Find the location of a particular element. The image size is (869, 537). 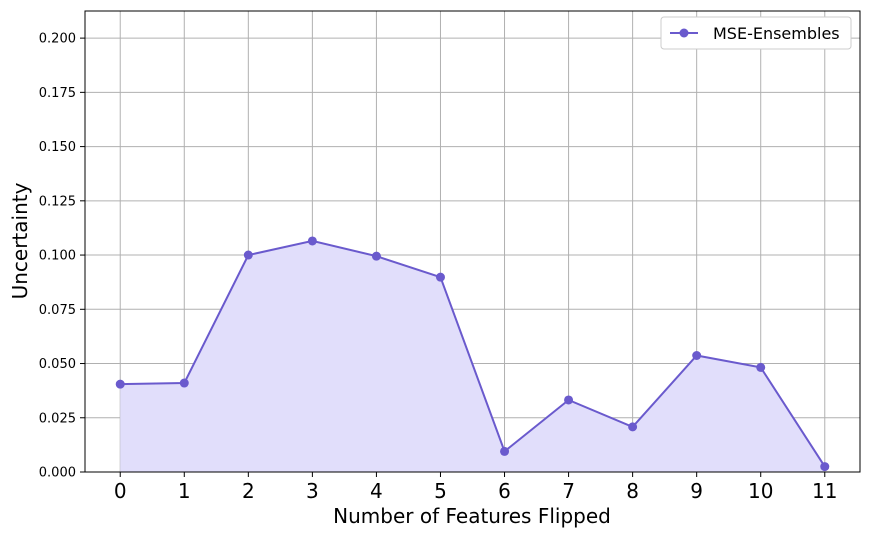

y-axis-title: Uncertainty is located at coordinates (20, 240).